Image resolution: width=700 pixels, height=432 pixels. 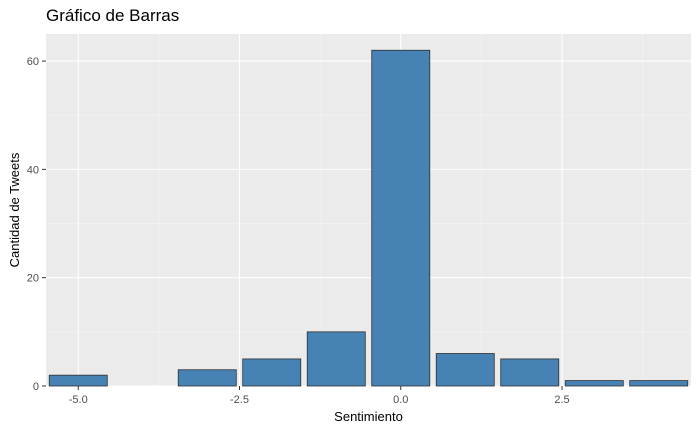 What do you see at coordinates (561, 400) in the screenshot?
I see `x-tick-label: 2.5` at bounding box center [561, 400].